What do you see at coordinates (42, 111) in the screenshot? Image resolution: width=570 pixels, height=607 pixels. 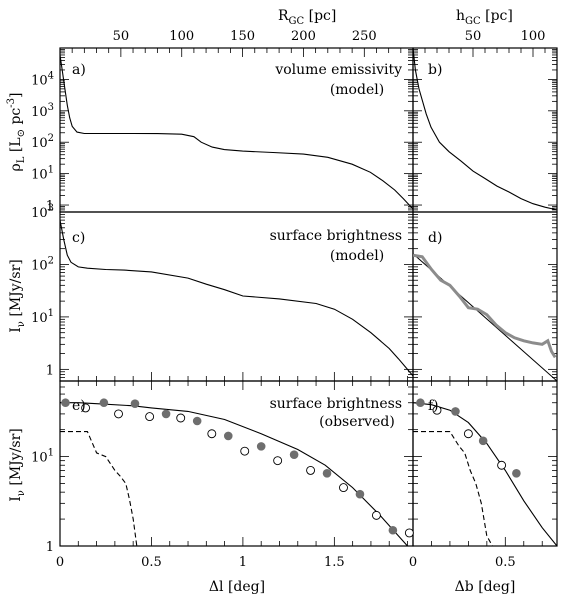 I see `a-ytick-label: 10³` at bounding box center [42, 111].